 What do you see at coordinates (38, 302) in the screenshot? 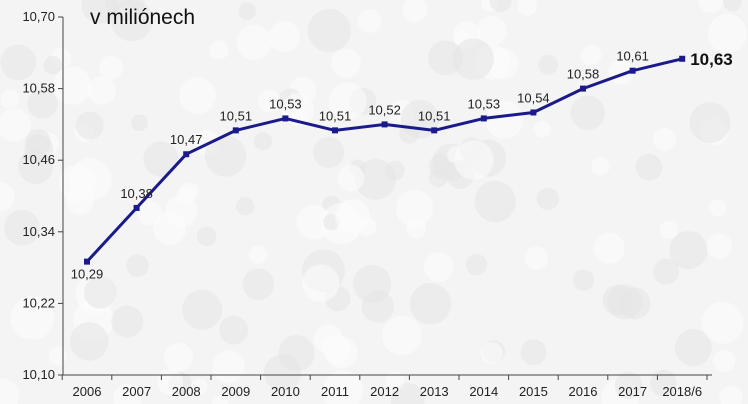
I see `y-tick-label: 10,22` at bounding box center [38, 302].